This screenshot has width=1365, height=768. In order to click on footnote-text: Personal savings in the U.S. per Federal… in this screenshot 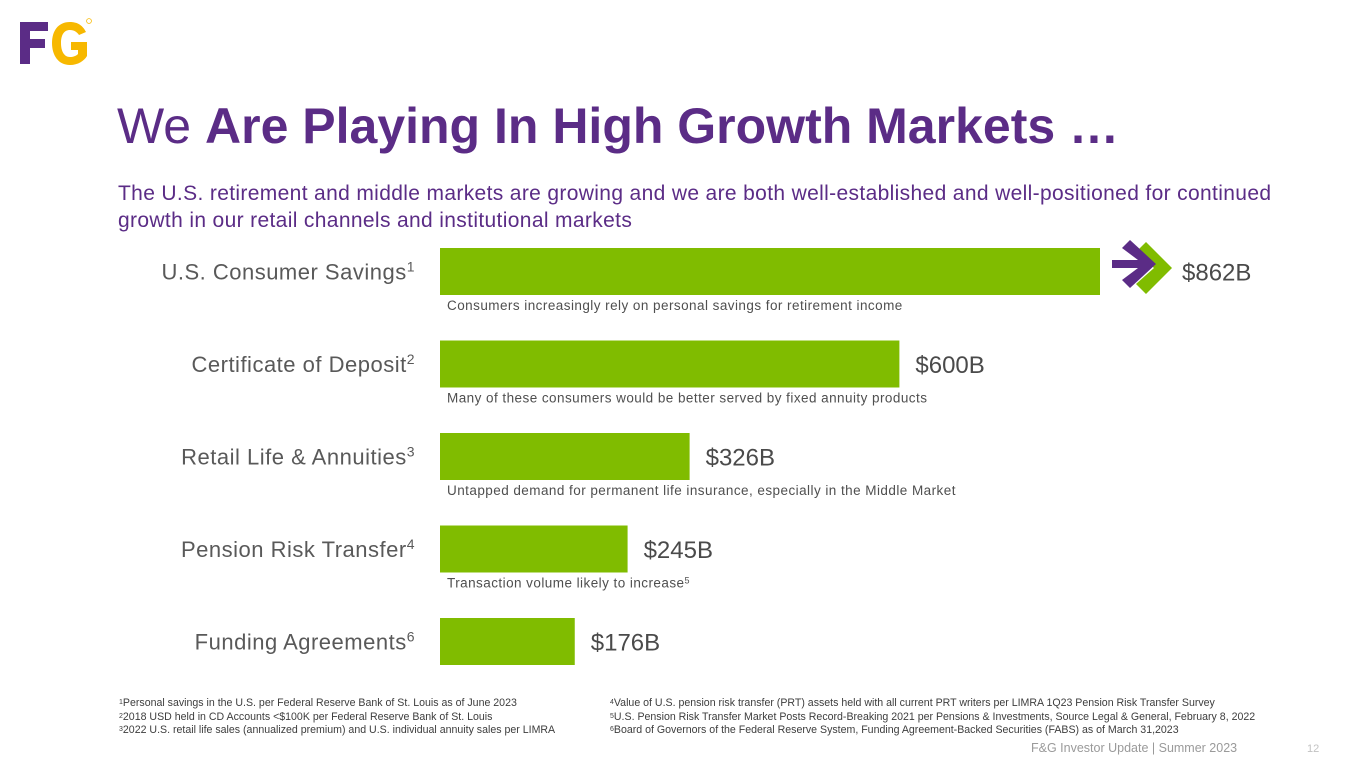, I will do `click(319, 703)`.